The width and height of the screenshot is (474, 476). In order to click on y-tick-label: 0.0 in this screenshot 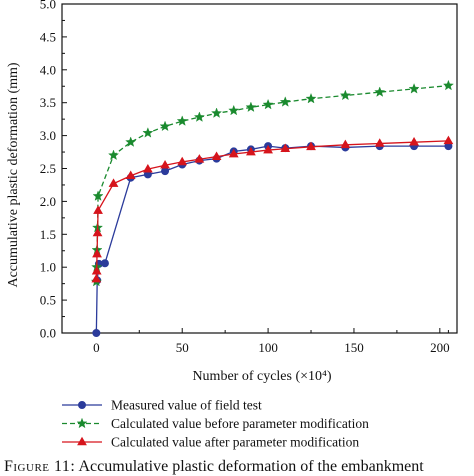, I will do `click(48, 333)`.